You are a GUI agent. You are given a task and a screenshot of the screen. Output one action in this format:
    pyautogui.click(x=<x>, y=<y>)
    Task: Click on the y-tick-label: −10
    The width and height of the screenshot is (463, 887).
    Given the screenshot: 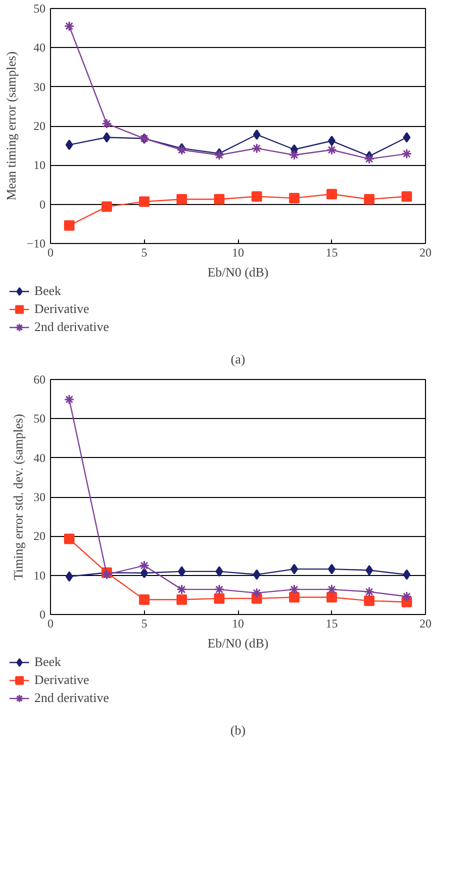 What is the action you would take?
    pyautogui.click(x=36, y=243)
    